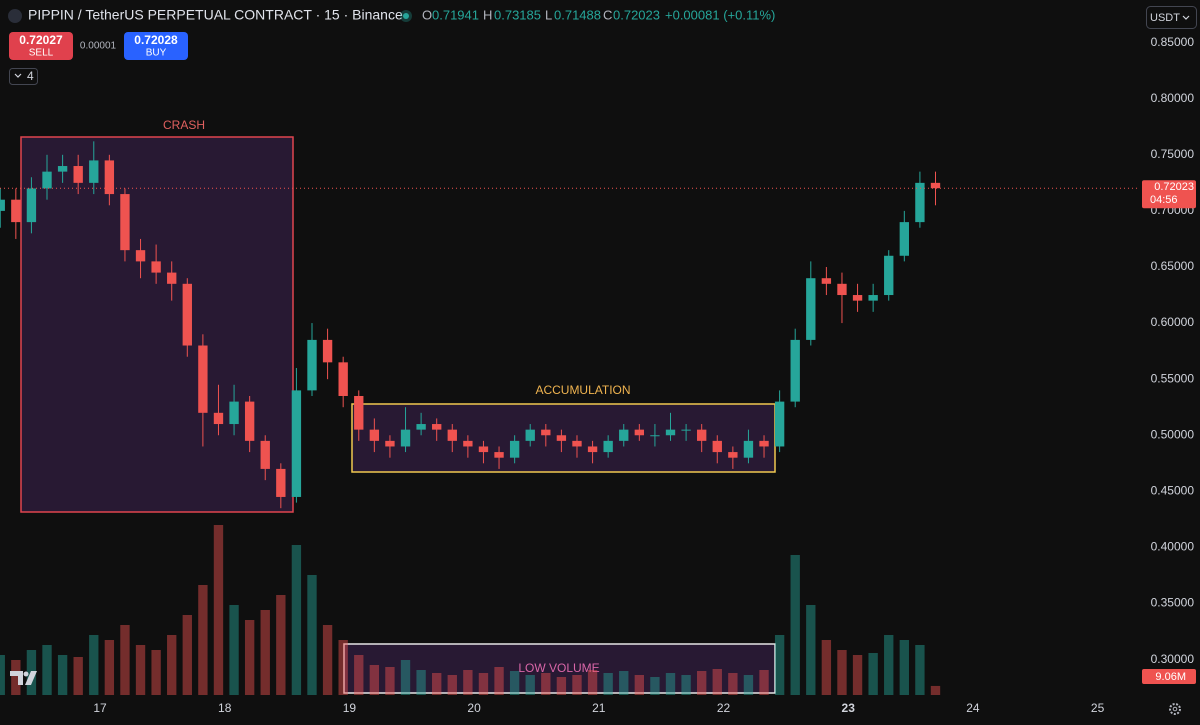  I want to click on y-tick-label: 0.55000, so click(1173, 378).